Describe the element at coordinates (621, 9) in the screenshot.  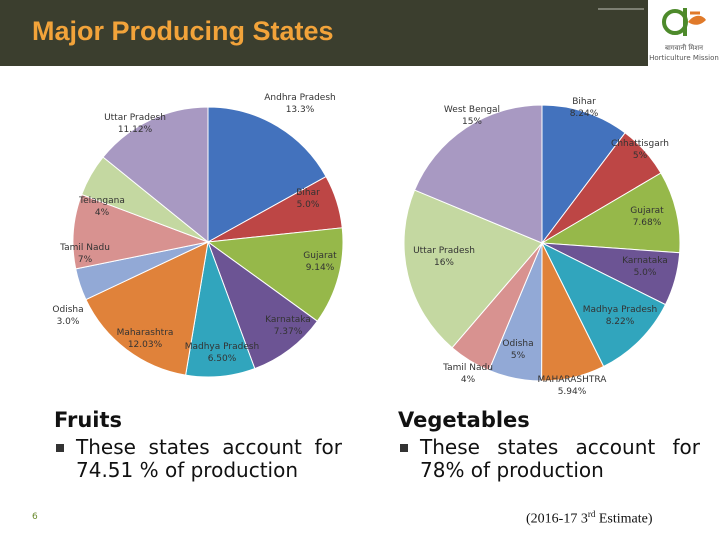
I see `header-divider` at that location.